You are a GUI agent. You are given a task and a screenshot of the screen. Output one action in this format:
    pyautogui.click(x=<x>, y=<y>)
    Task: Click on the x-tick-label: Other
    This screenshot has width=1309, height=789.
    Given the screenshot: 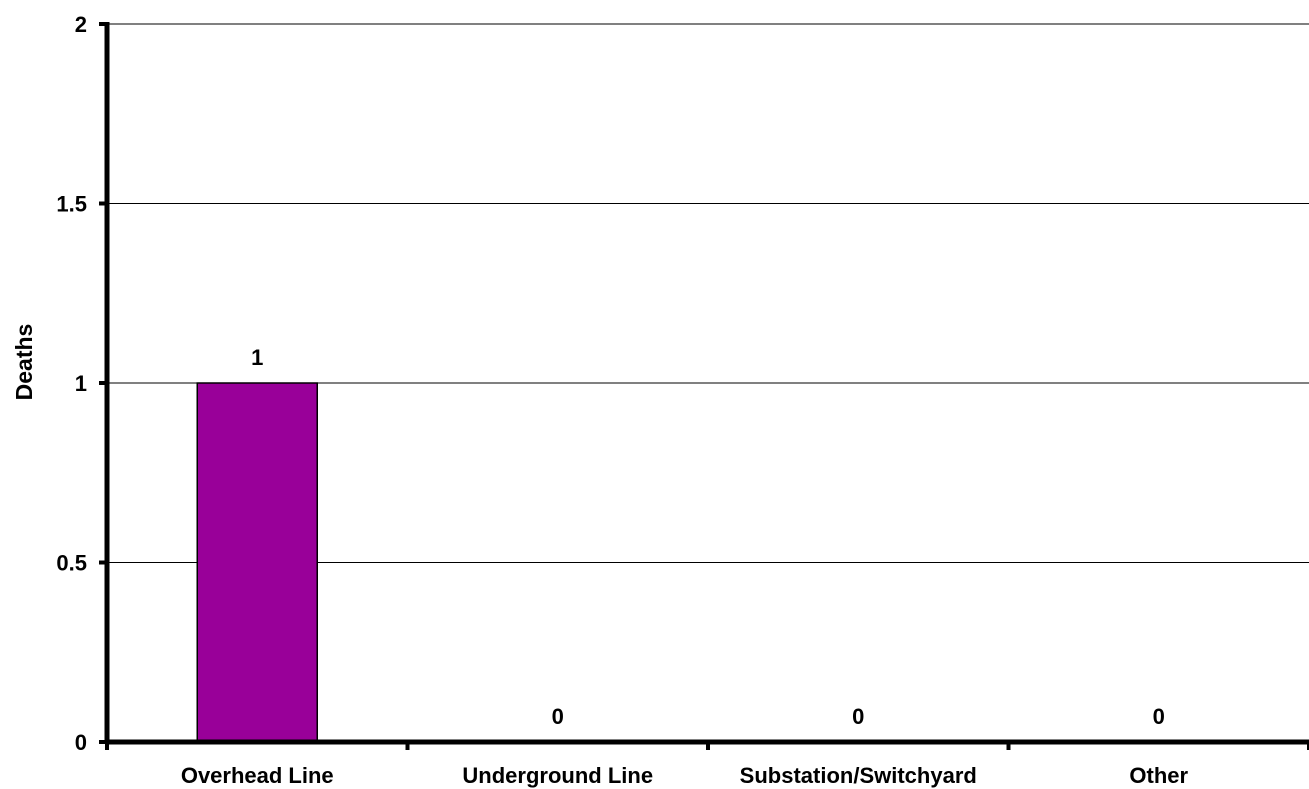 What is the action you would take?
    pyautogui.click(x=1158, y=775)
    